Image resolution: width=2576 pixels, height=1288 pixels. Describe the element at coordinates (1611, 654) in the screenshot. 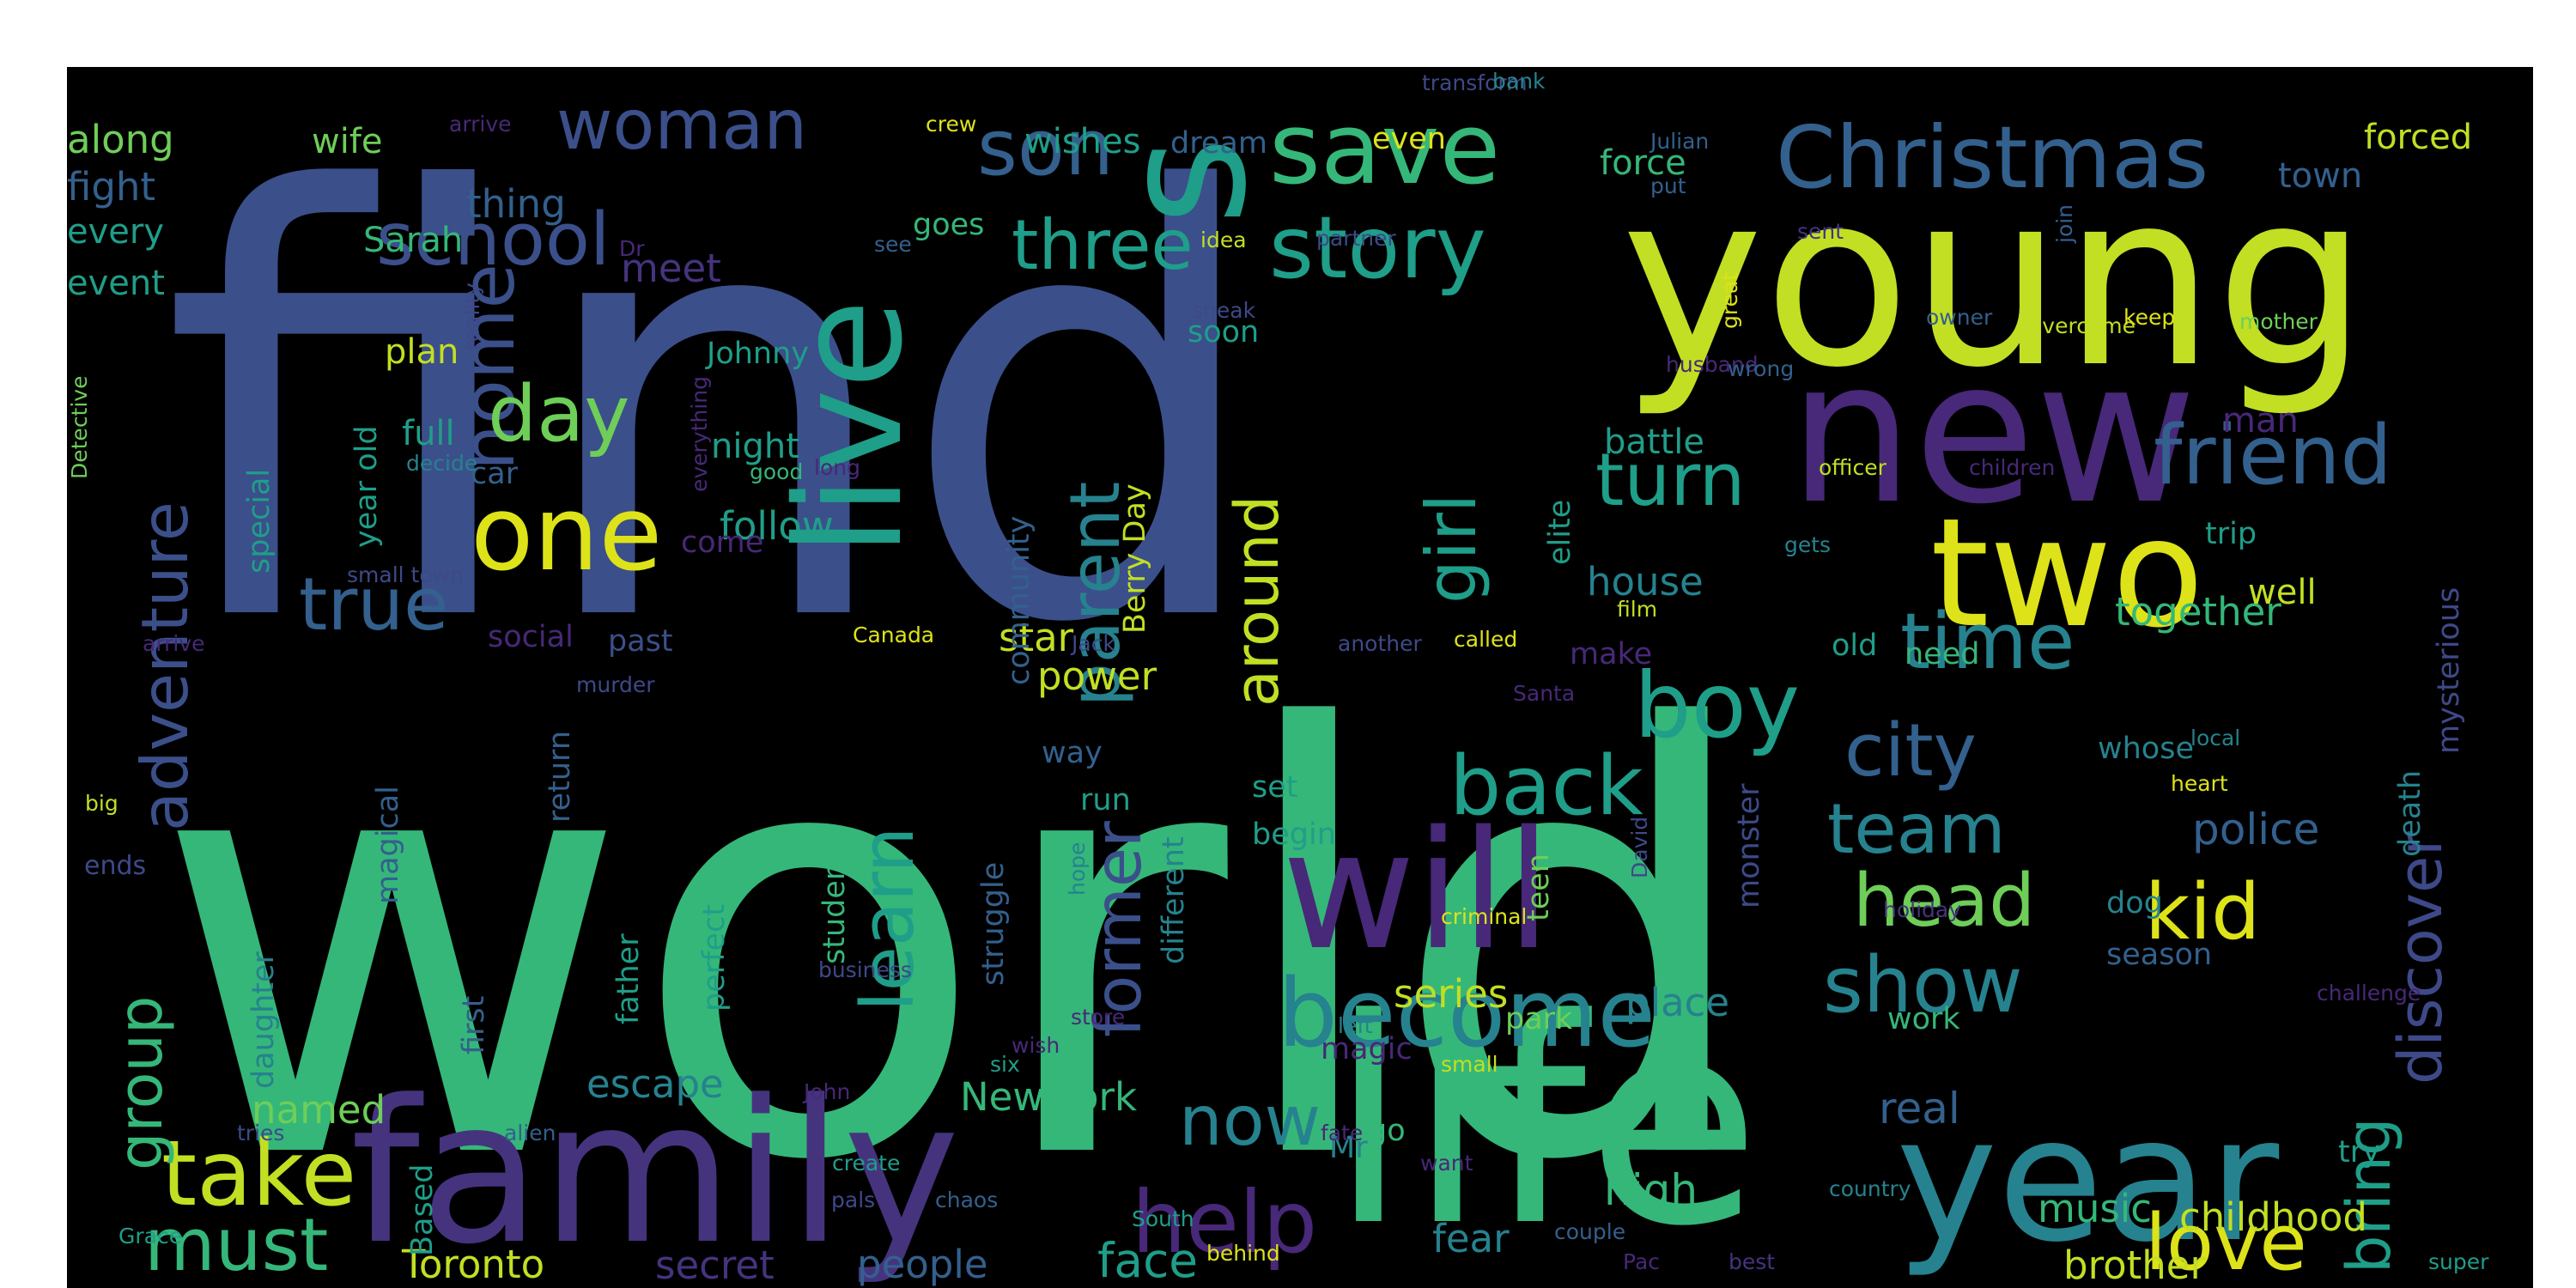

I see `word-make: make` at that location.